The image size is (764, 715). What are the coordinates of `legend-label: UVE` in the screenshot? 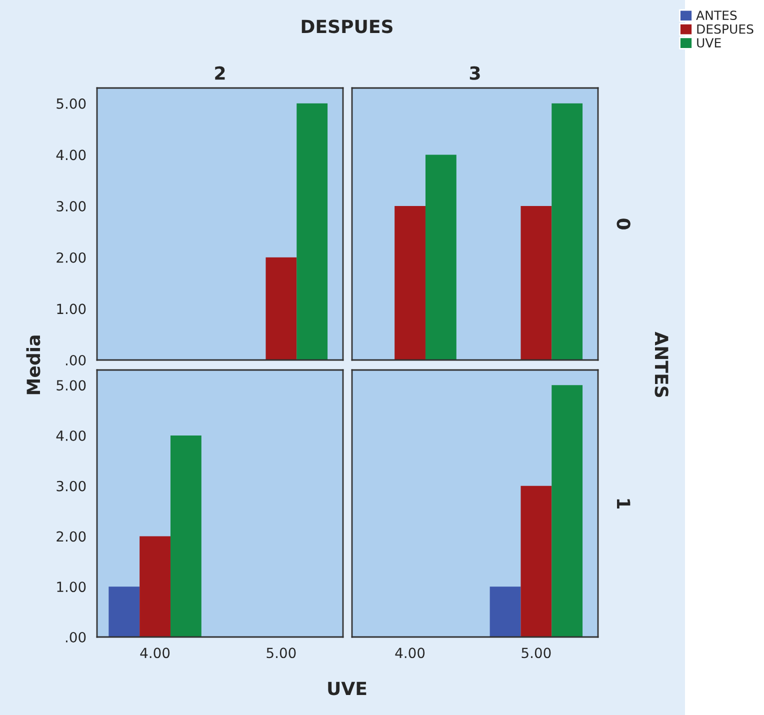 It's located at (709, 43).